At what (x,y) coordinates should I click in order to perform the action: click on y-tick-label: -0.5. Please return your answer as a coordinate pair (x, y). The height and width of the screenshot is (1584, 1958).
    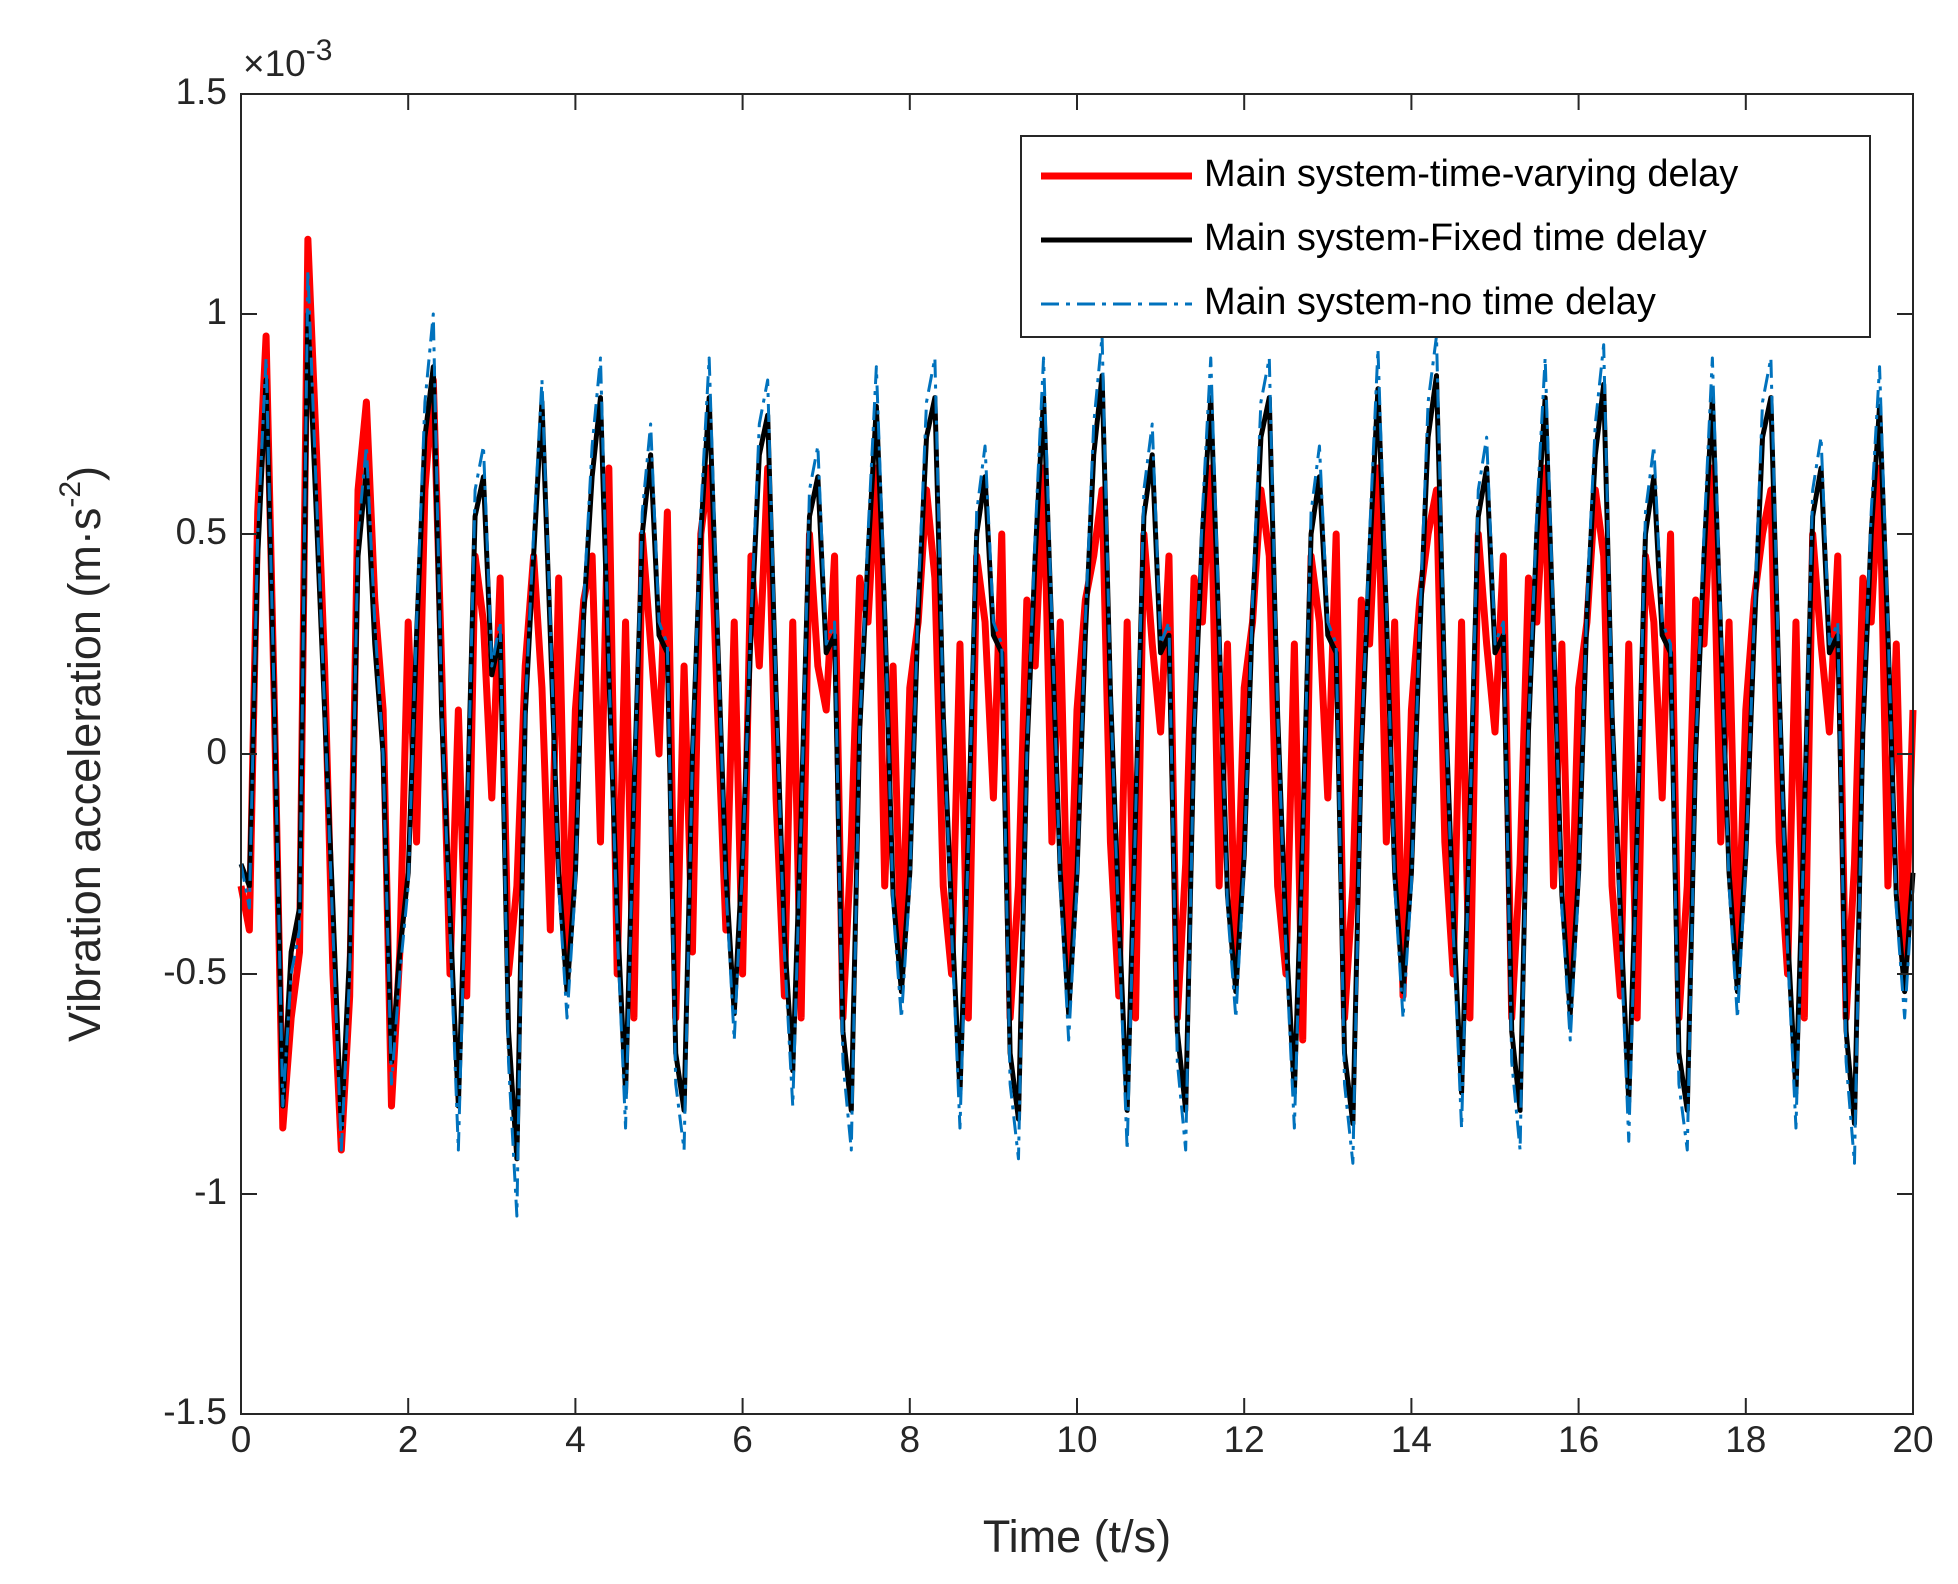
    Looking at the image, I should click on (195, 971).